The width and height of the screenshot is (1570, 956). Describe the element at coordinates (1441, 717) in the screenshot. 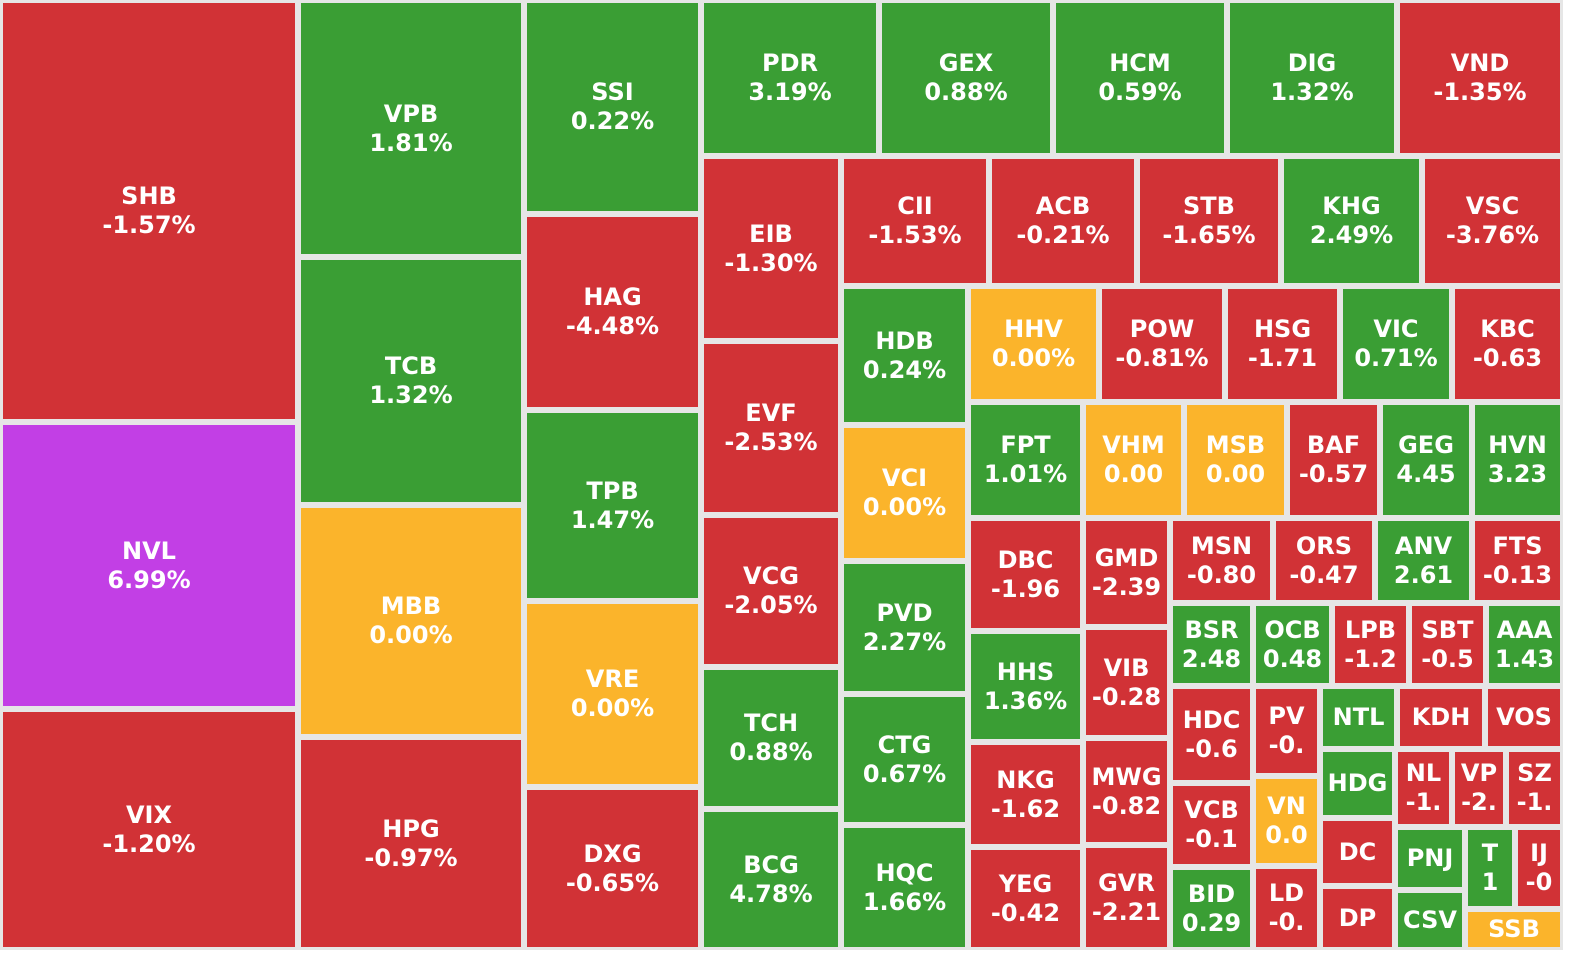

I see `tile-kdh: KDH` at that location.